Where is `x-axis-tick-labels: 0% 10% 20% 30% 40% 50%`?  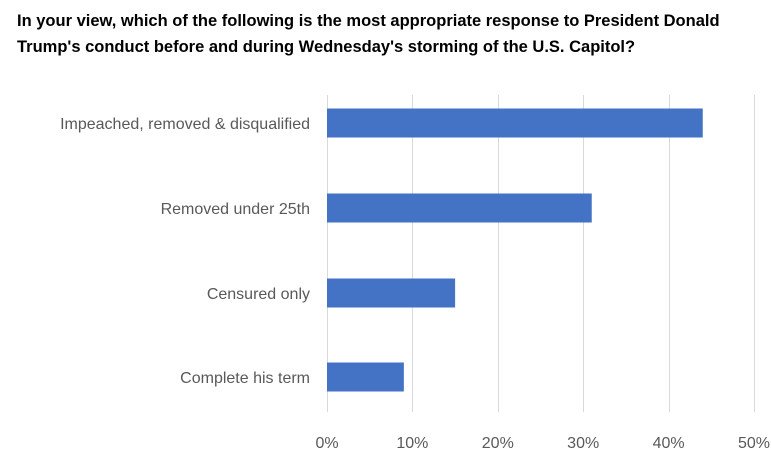 x-axis-tick-labels: 0% 10% 20% 30% 40% 50% is located at coordinates (542, 443).